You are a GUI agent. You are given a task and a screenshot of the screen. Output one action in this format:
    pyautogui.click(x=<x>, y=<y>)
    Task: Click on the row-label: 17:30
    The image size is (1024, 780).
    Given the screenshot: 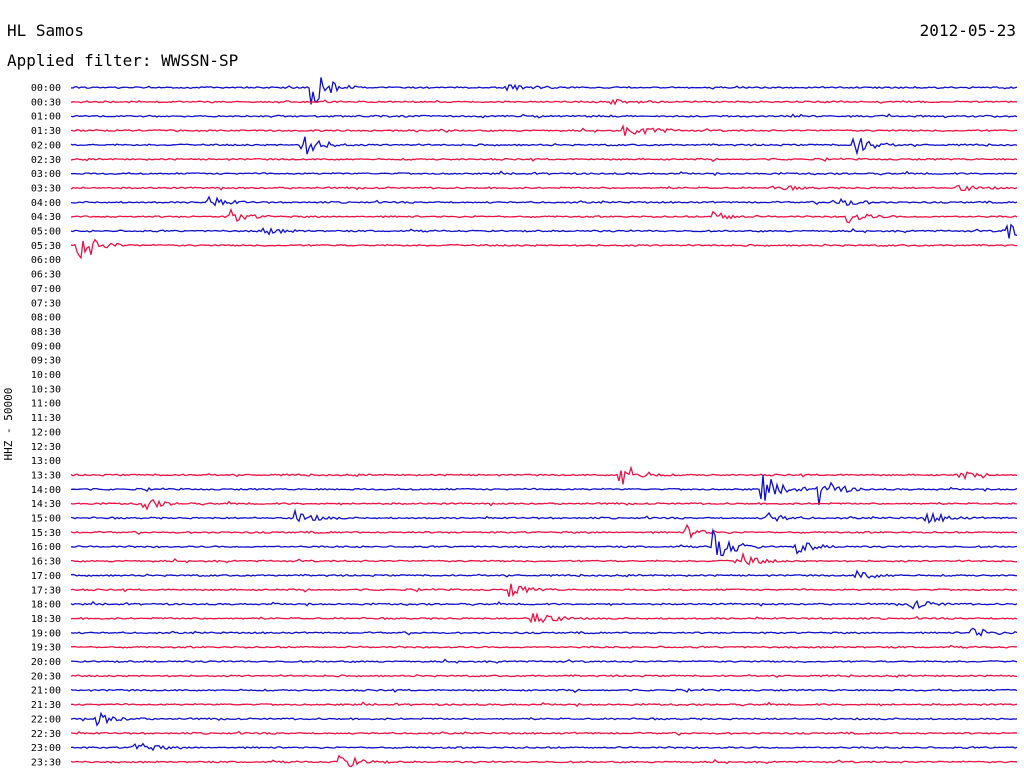 What is the action you would take?
    pyautogui.click(x=46, y=590)
    